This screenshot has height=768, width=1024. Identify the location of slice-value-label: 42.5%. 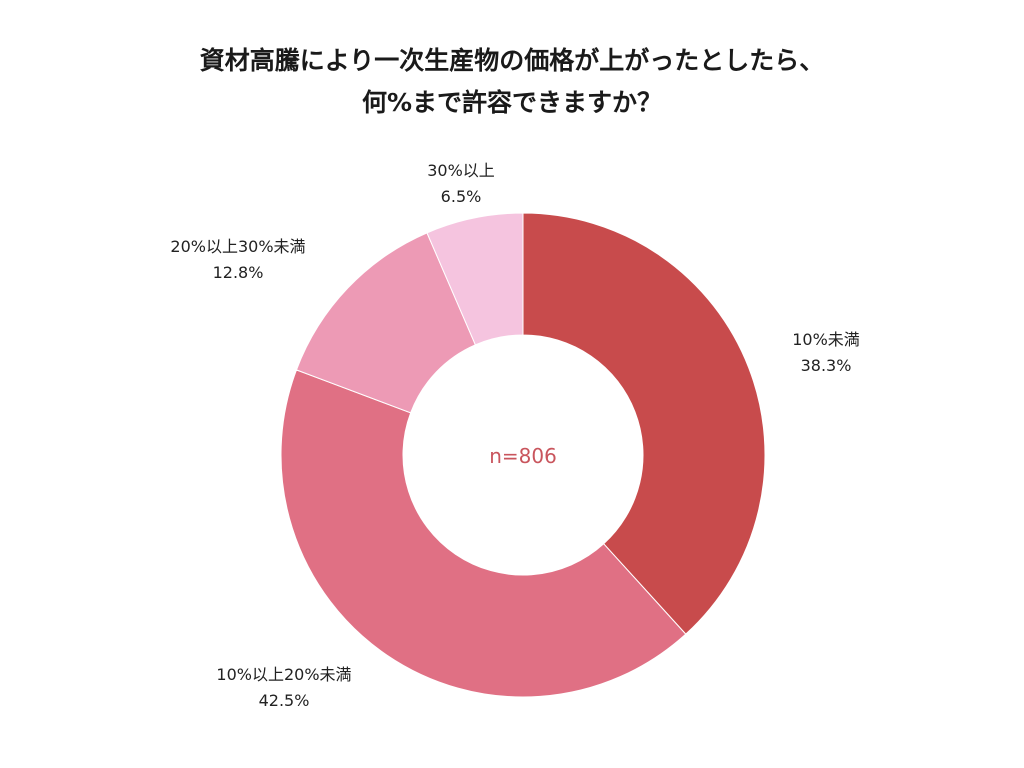
(284, 700).